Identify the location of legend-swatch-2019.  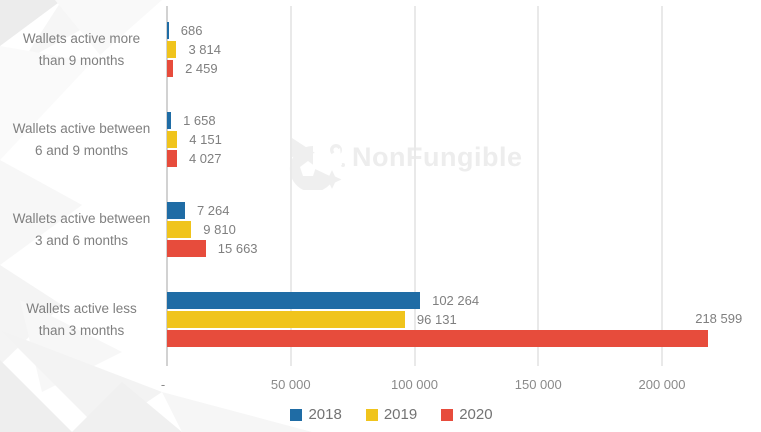
(371, 414).